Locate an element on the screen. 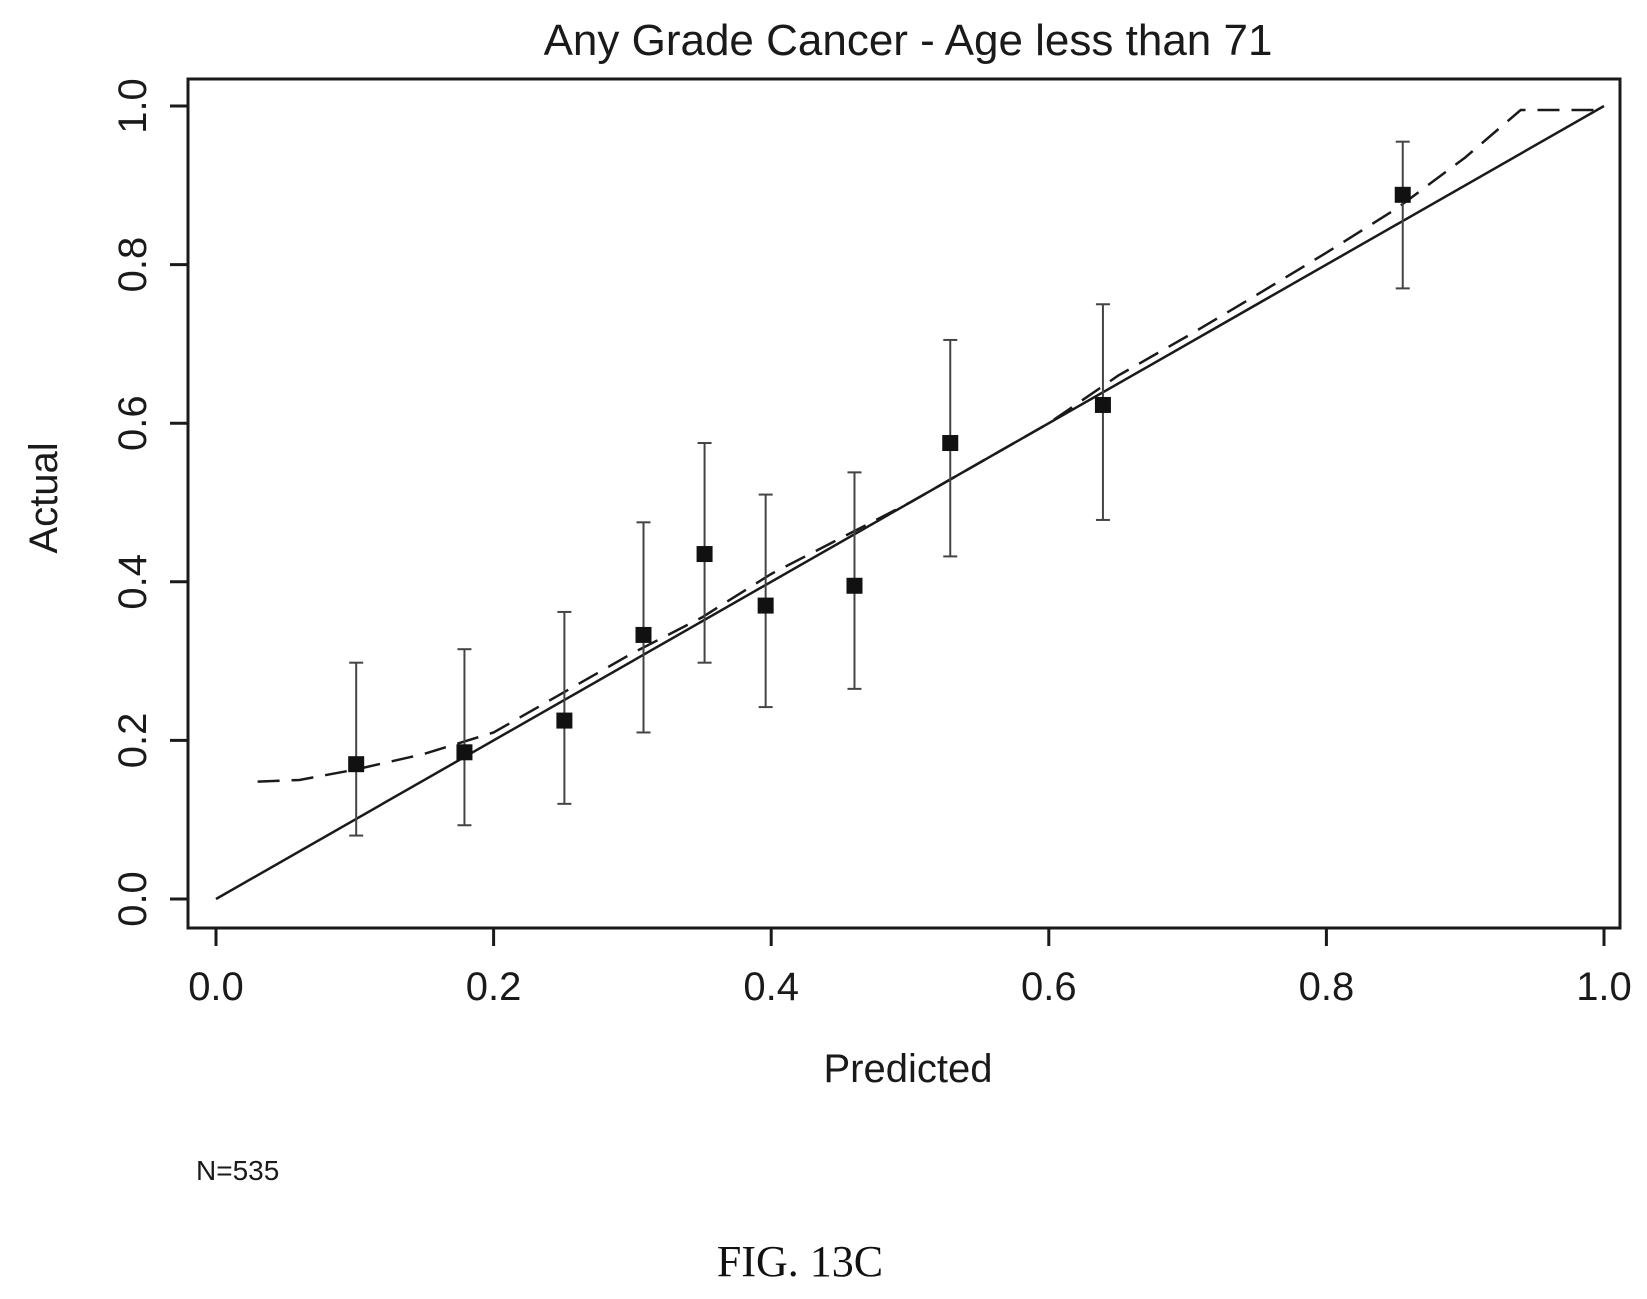 This screenshot has width=1647, height=1299. y-tick-label: 0.6 is located at coordinates (133, 423).